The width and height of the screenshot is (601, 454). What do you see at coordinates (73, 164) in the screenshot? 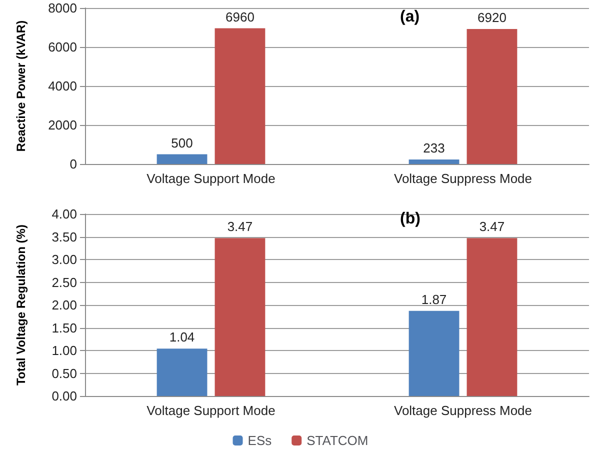
I see `y-tick-label: 0` at bounding box center [73, 164].